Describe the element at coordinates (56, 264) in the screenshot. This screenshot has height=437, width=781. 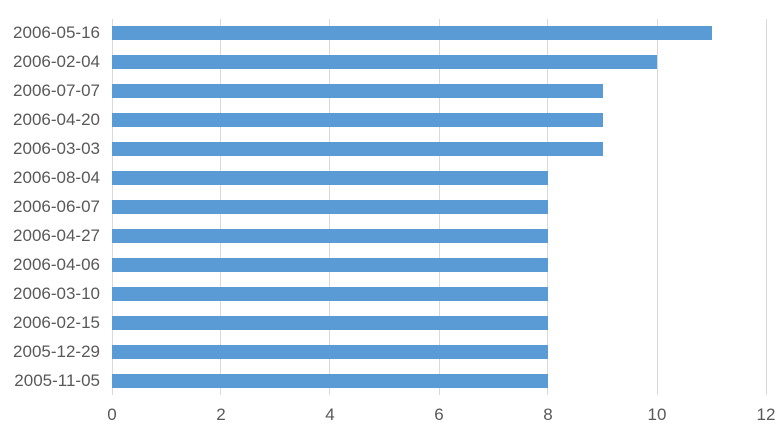
I see `y-tick-label: 2006-04-06` at that location.